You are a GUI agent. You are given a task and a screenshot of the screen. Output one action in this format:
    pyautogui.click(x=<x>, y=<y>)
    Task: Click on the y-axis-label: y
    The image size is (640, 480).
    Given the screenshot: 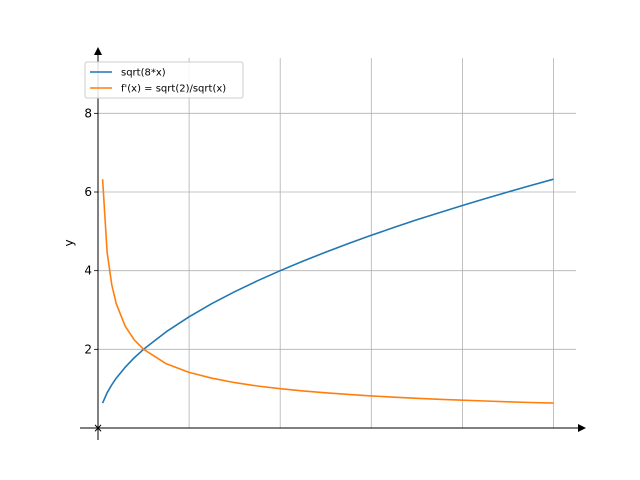 What is the action you would take?
    pyautogui.click(x=69, y=242)
    